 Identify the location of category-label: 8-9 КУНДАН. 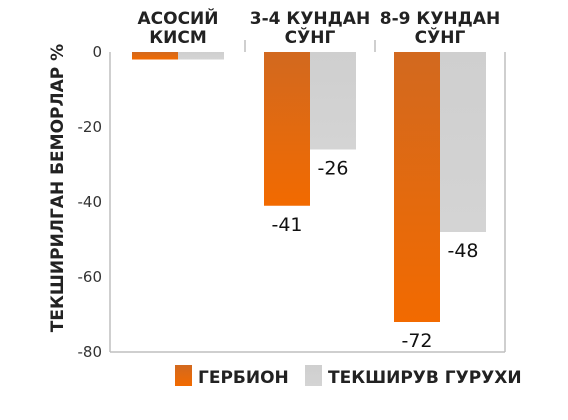
(440, 19).